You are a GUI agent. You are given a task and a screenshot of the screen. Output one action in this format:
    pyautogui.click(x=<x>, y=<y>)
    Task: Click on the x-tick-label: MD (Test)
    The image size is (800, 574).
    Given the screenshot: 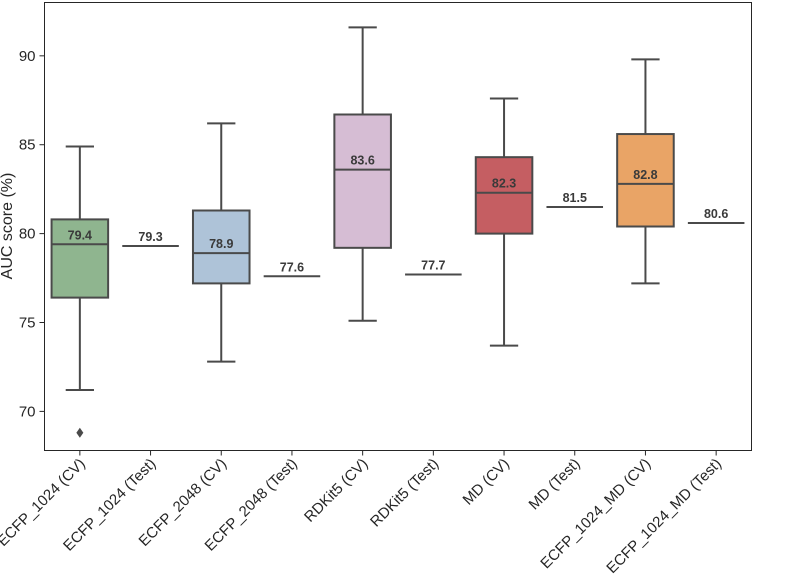 What is the action you would take?
    pyautogui.click(x=555, y=484)
    